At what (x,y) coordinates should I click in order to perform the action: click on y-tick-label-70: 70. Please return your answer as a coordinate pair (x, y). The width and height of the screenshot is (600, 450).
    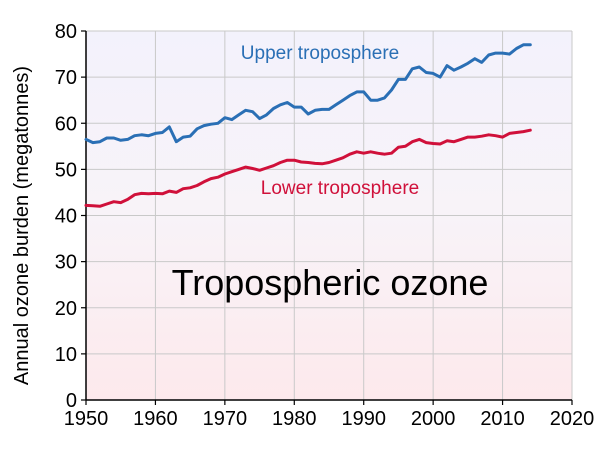
    Looking at the image, I should click on (66, 78).